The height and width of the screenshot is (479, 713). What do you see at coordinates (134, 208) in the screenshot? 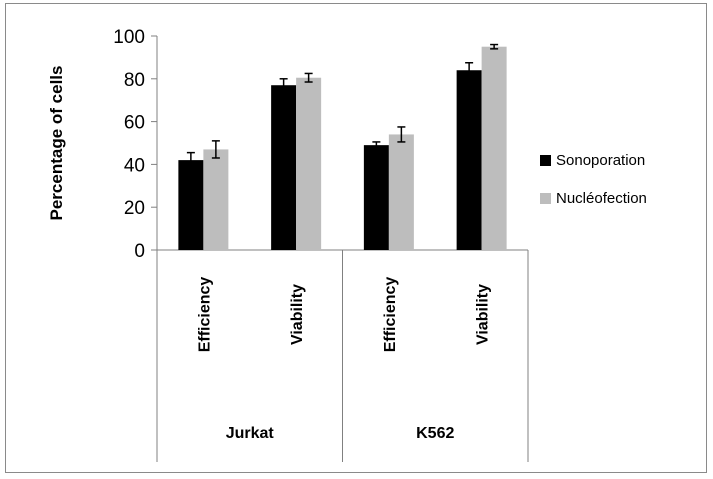
I see `y-tick-label: 20` at bounding box center [134, 208].